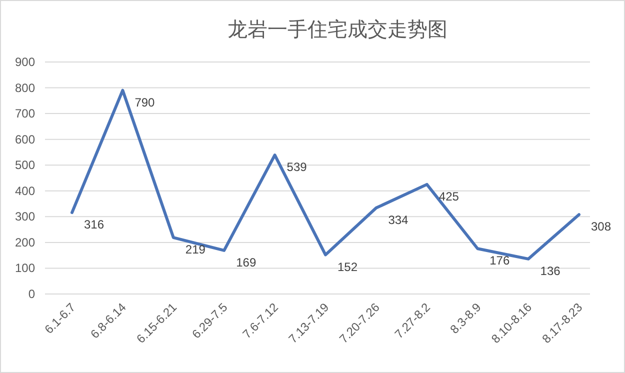 The height and width of the screenshot is (373, 625). I want to click on y-tick-label: 200, so click(25, 242).